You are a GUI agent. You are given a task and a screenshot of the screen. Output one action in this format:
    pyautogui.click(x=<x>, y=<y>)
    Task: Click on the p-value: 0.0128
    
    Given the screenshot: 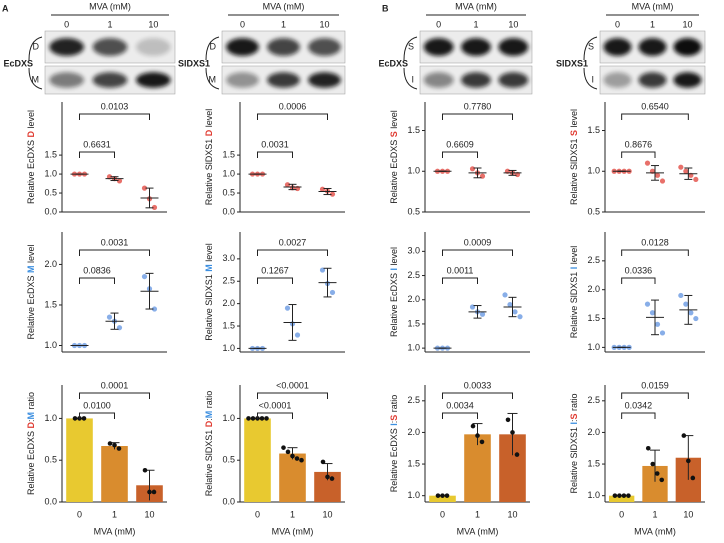 What is the action you would take?
    pyautogui.click(x=655, y=242)
    